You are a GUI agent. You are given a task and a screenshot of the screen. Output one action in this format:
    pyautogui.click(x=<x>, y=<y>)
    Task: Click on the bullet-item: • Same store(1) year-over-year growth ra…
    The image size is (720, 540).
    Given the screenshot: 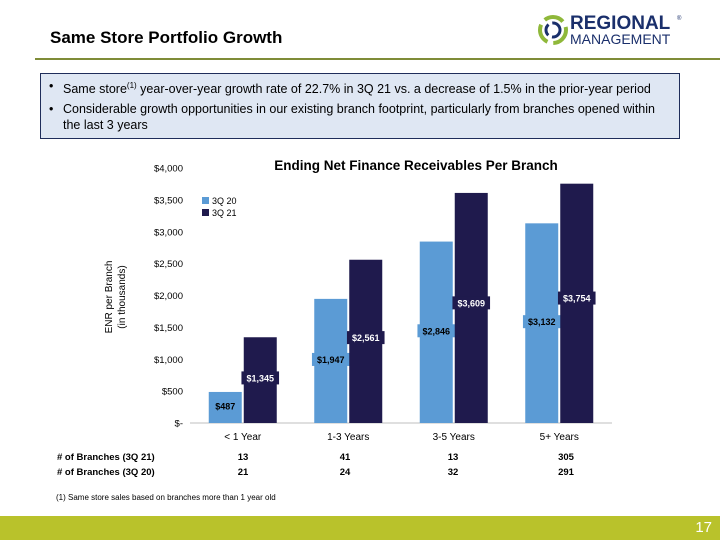 What is the action you would take?
    pyautogui.click(x=361, y=87)
    